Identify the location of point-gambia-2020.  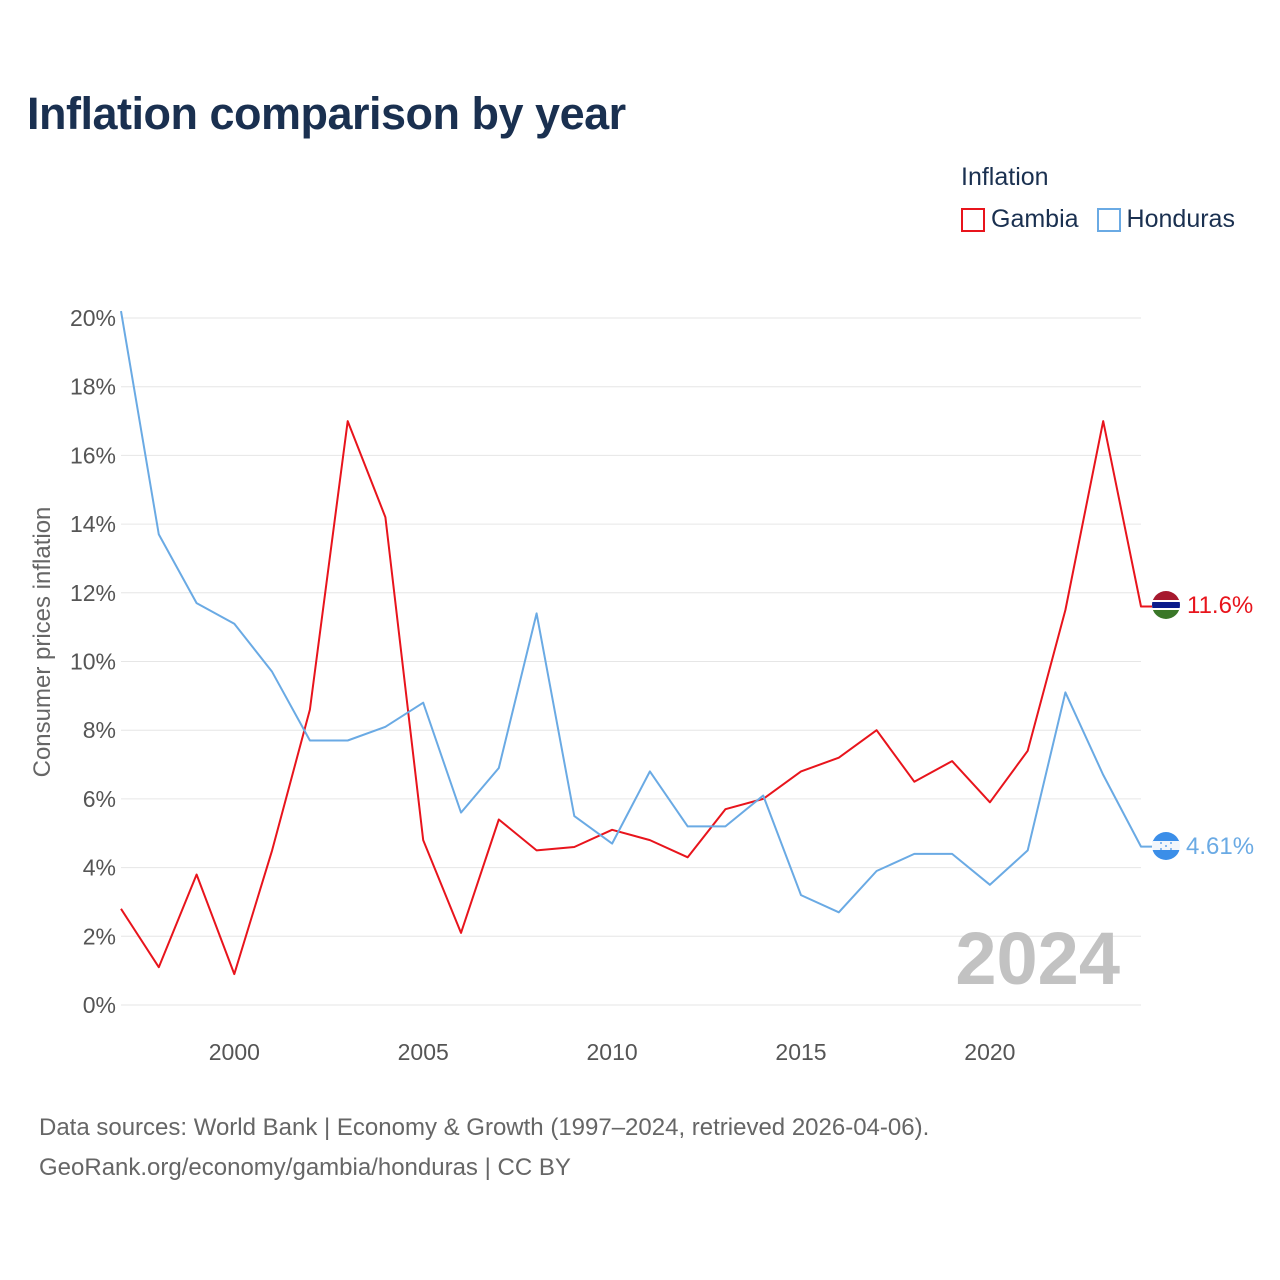
(990, 802).